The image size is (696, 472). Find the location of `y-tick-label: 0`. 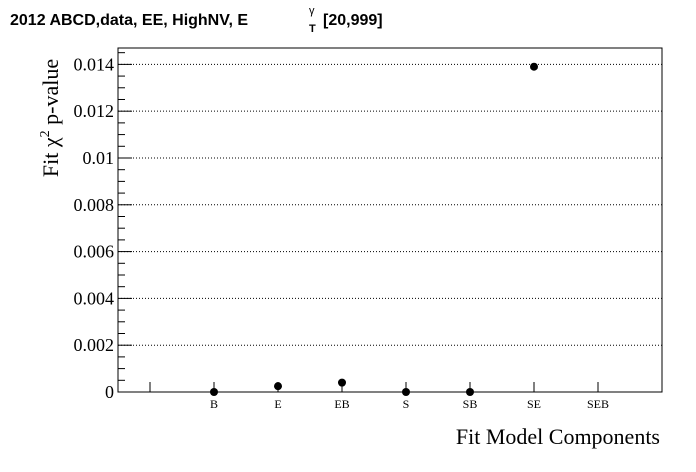

y-tick-label: 0 is located at coordinates (109, 392).